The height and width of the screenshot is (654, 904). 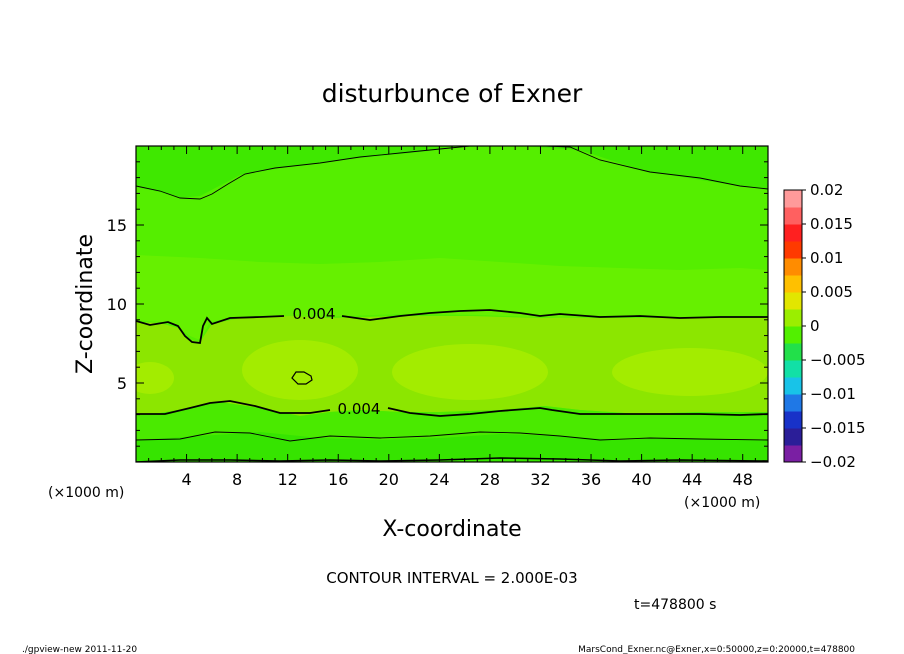 What do you see at coordinates (359, 409) in the screenshot?
I see `contour-label-bottom: 0.004` at bounding box center [359, 409].